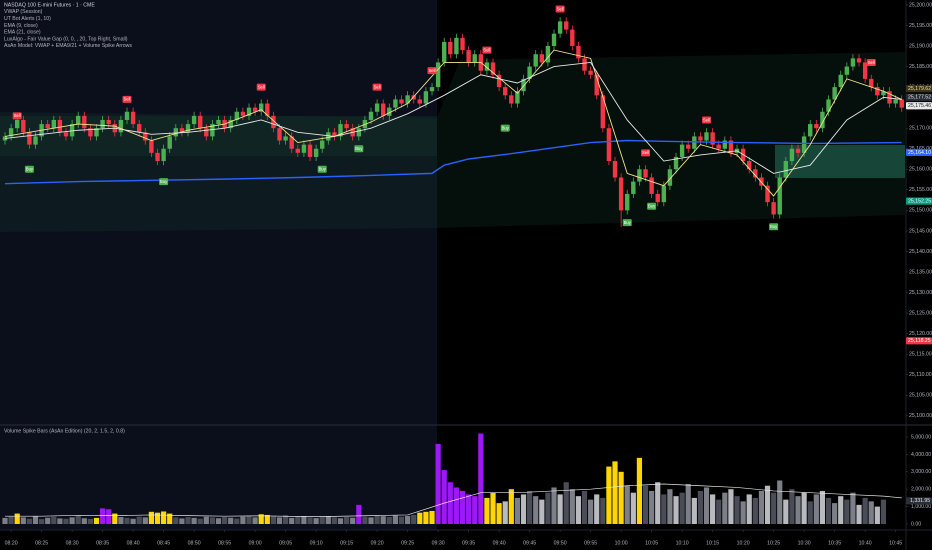  I want to click on y-tick-label: 2,000.00, so click(921, 490).